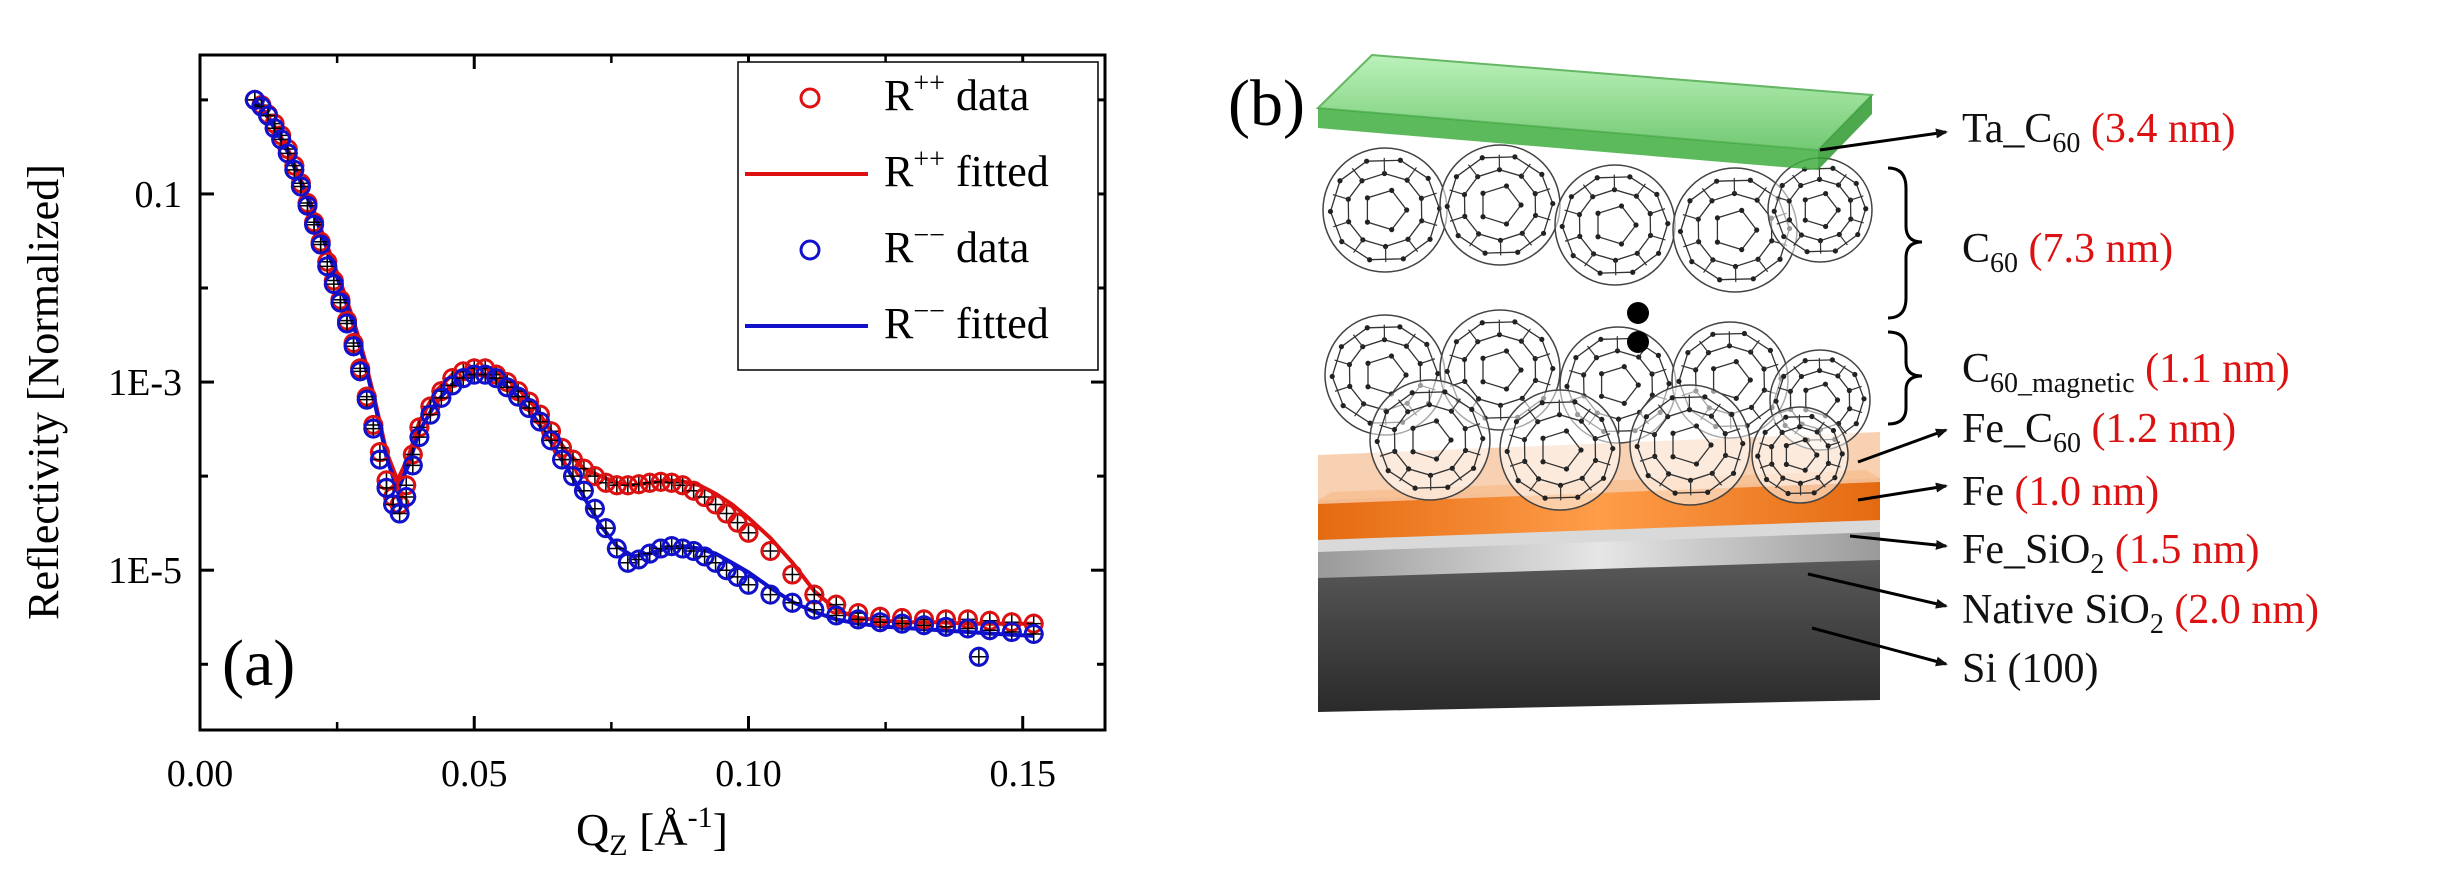  I want to click on layer-label-part: Si (100), so click(2030, 669).